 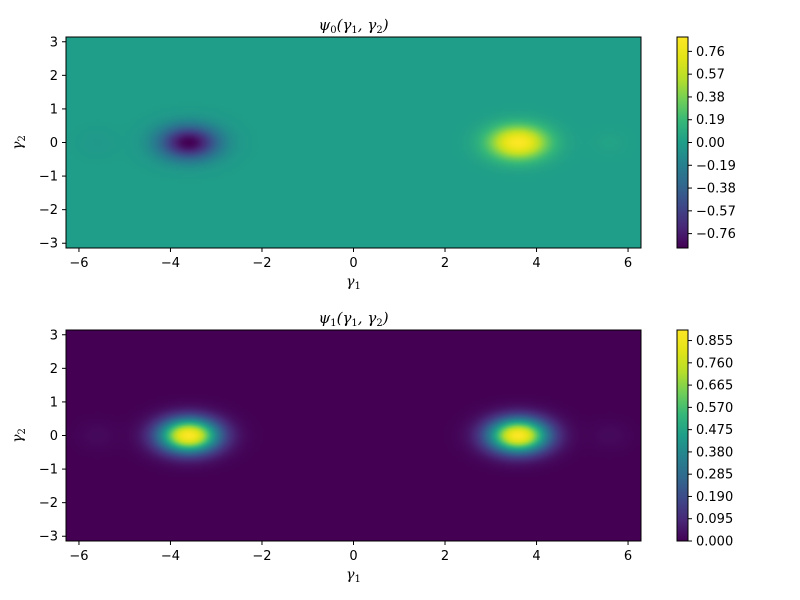 I want to click on colorbar-tick-label: 0.665, so click(x=714, y=386).